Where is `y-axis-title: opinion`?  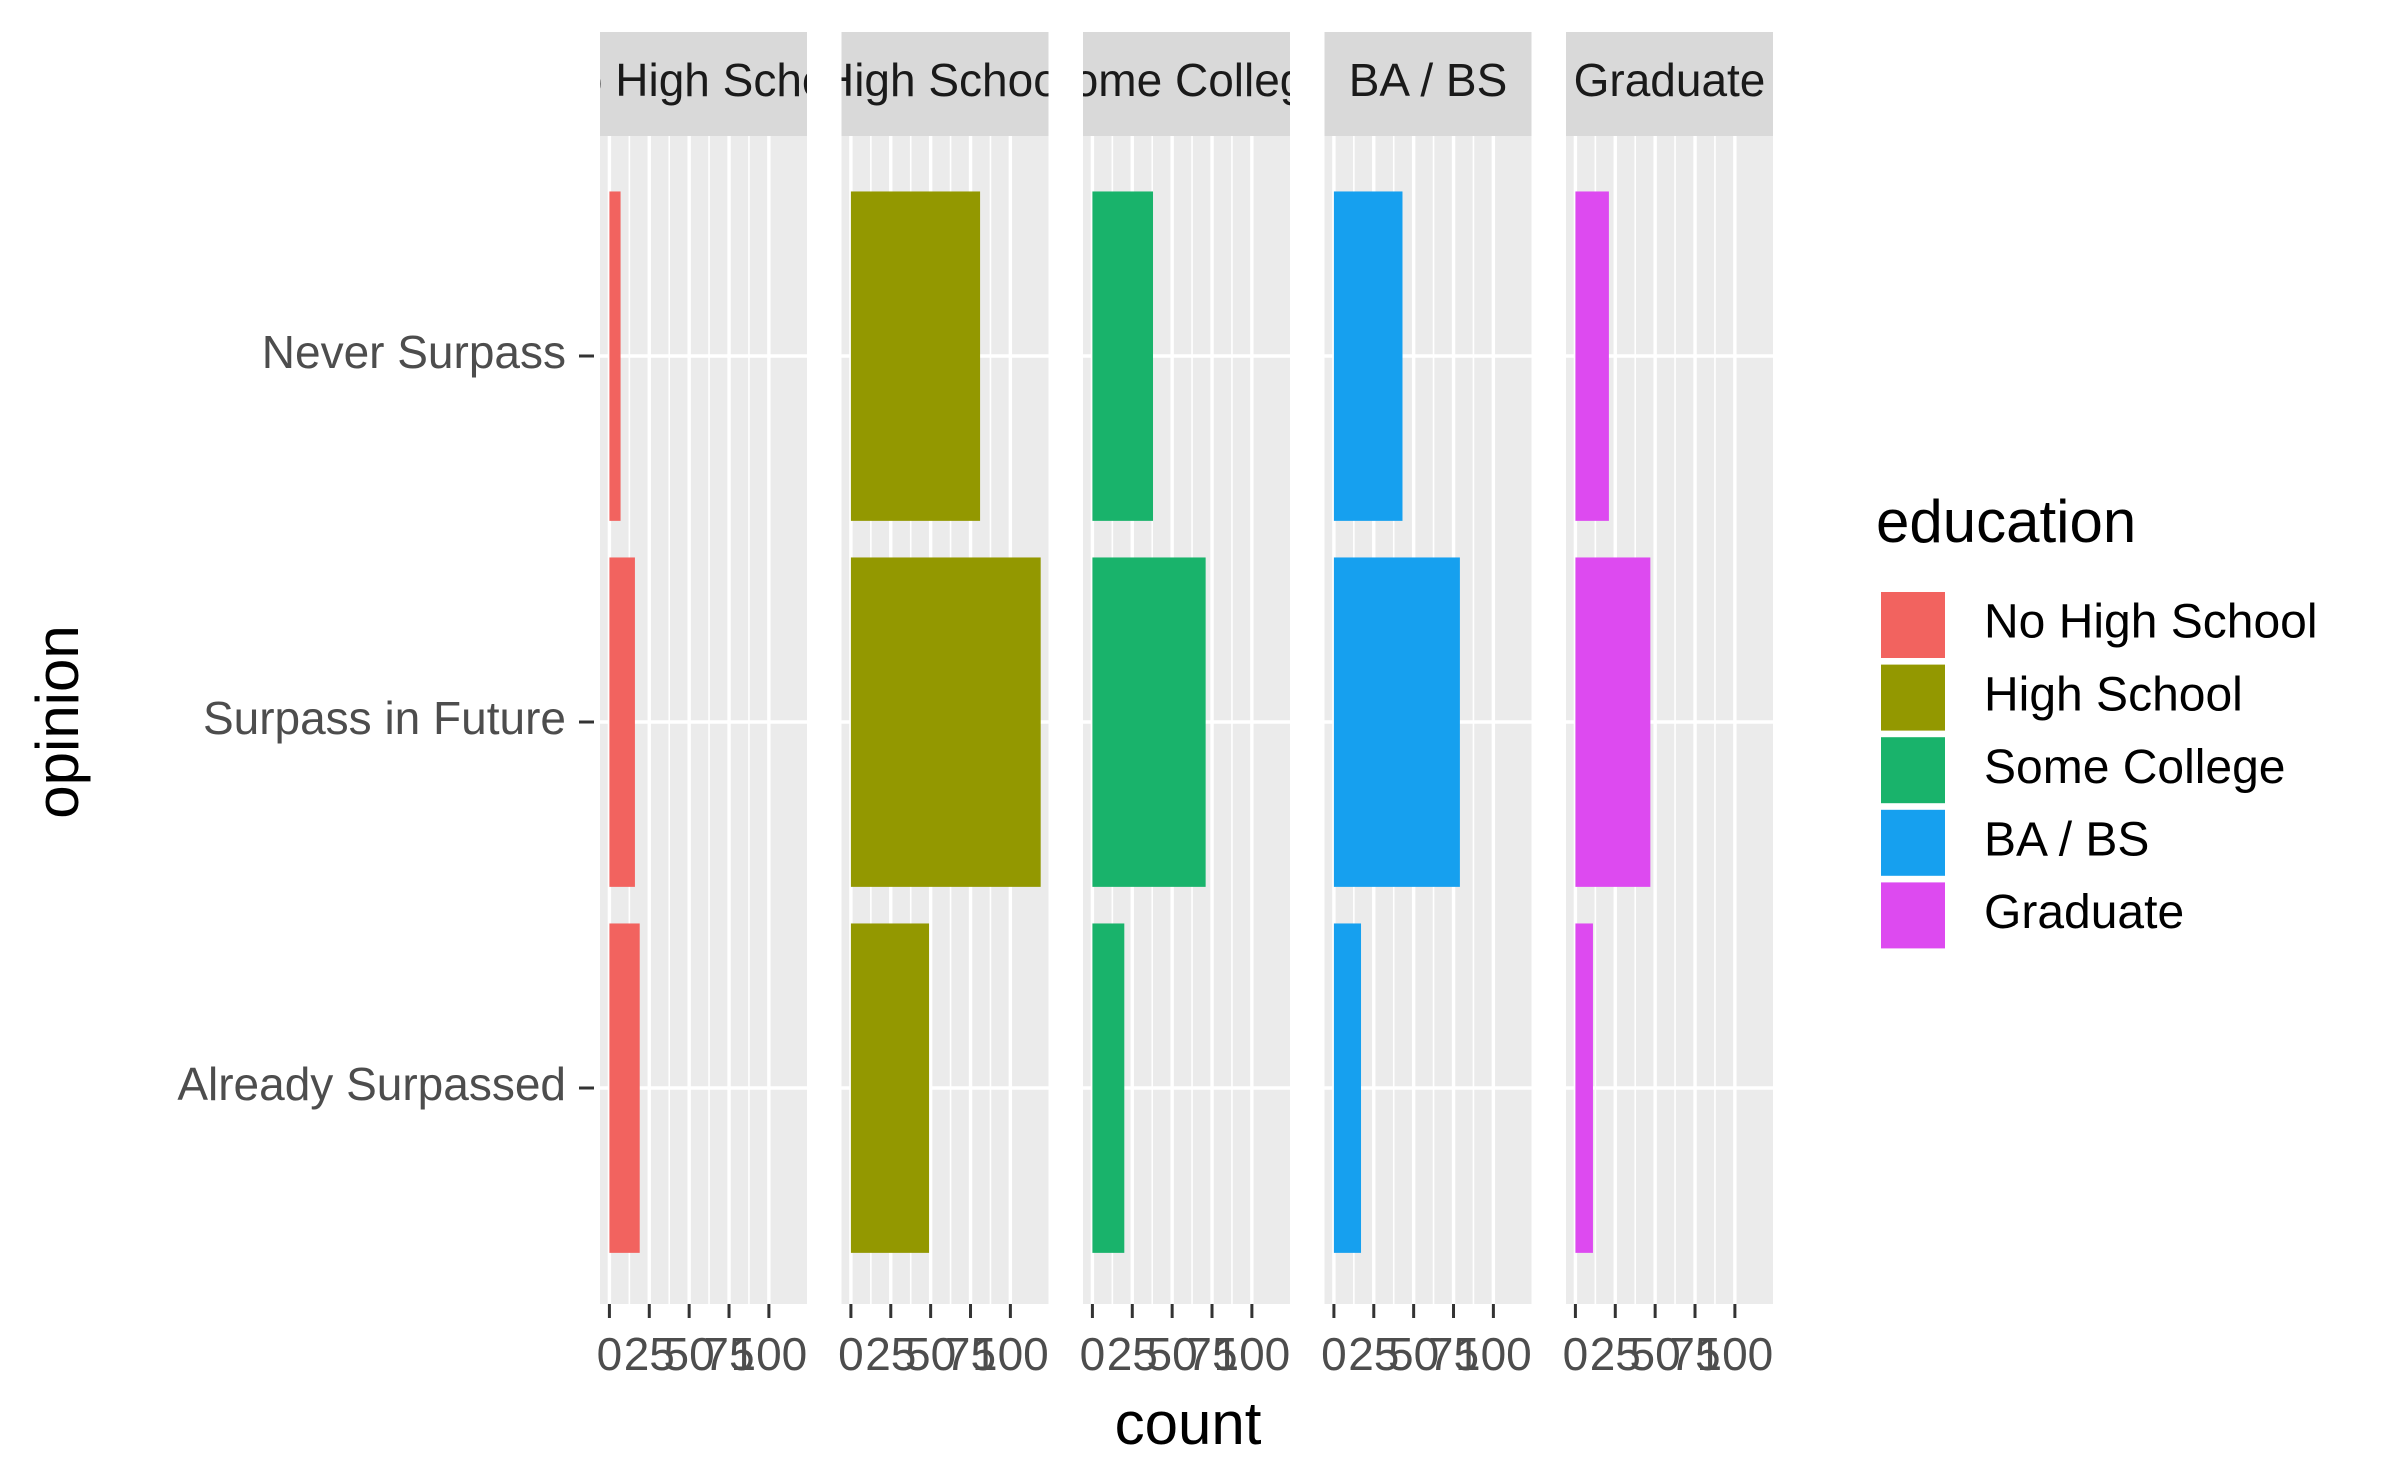
y-axis-title: opinion is located at coordinates (57, 722).